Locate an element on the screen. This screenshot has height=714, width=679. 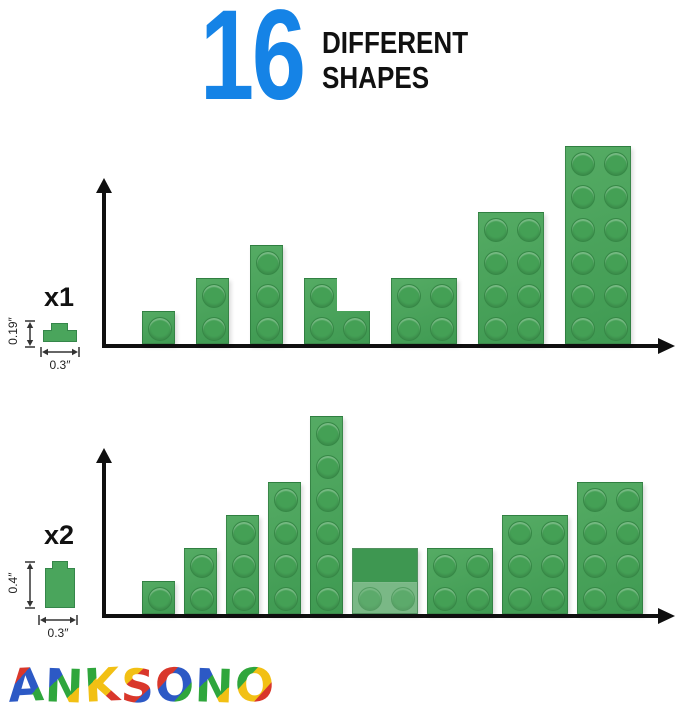
plate-chart-y-axis is located at coordinates (104, 263).